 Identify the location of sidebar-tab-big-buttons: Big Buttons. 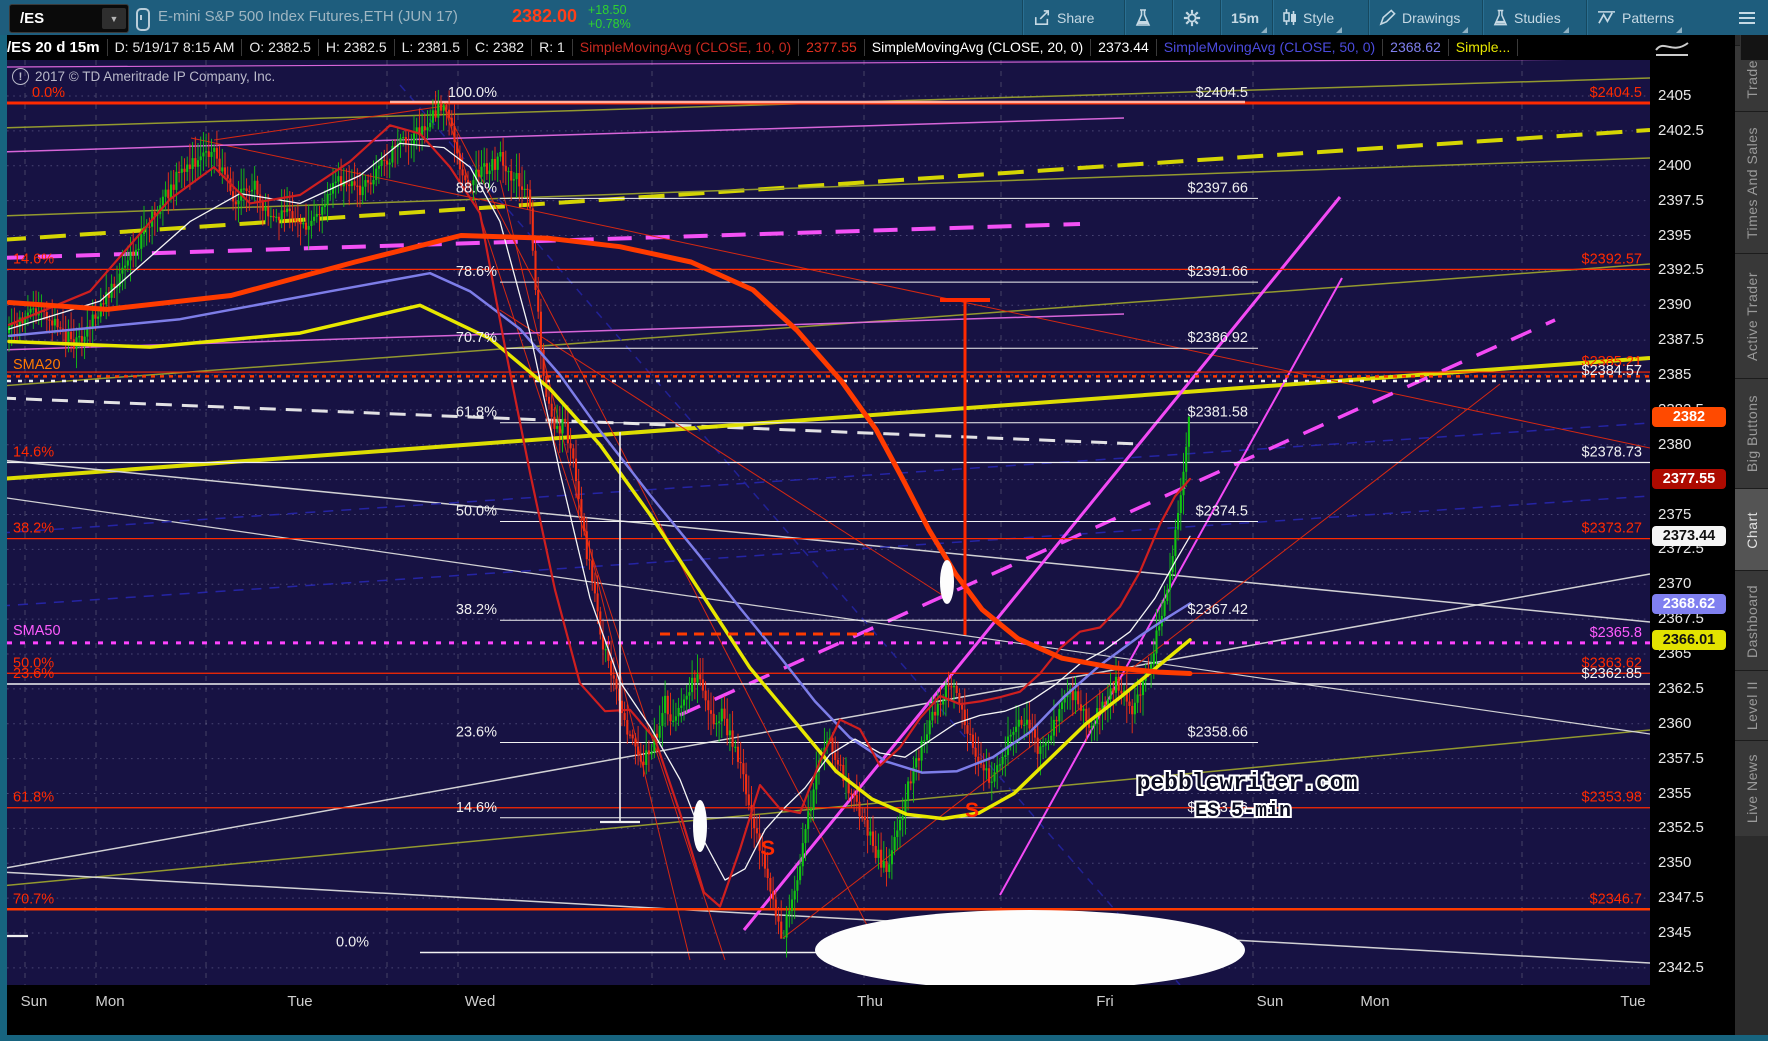
(1751, 433).